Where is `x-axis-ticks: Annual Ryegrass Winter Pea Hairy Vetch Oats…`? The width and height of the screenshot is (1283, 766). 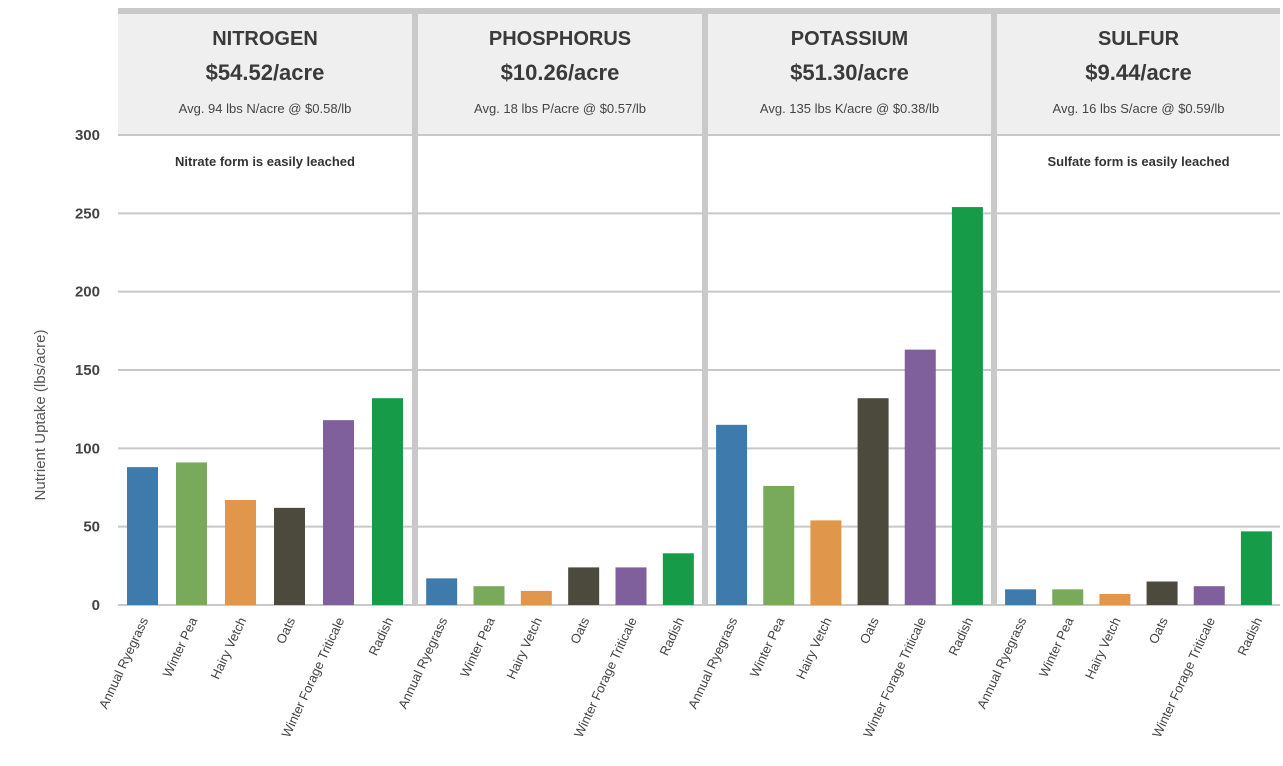 x-axis-ticks: Annual Ryegrass Winter Pea Hairy Vetch Oats… is located at coordinates (680, 677).